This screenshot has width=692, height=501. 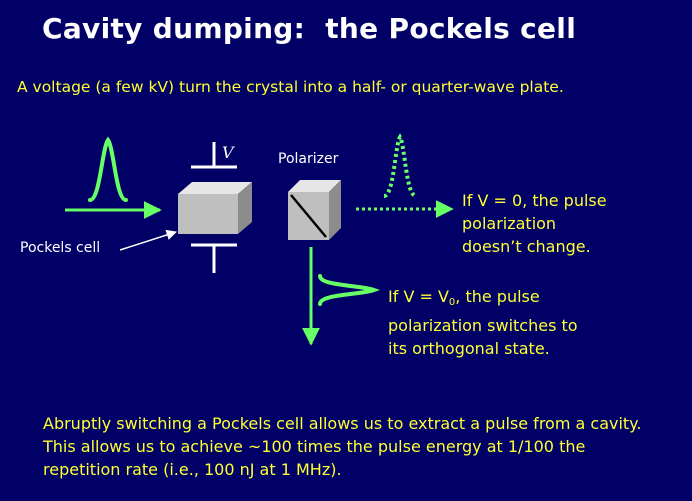 I want to click on voltage-label: V, so click(x=228, y=152).